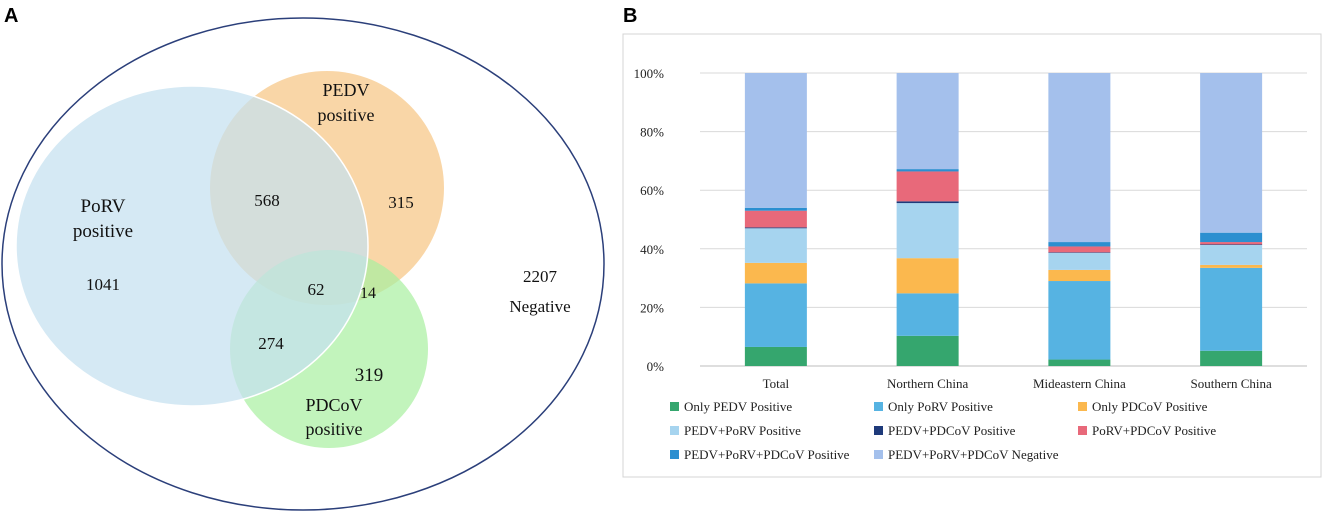  Describe the element at coordinates (973, 454) in the screenshot. I see `legend-label: PEDV+PoRV+PDCoV Negative` at that location.